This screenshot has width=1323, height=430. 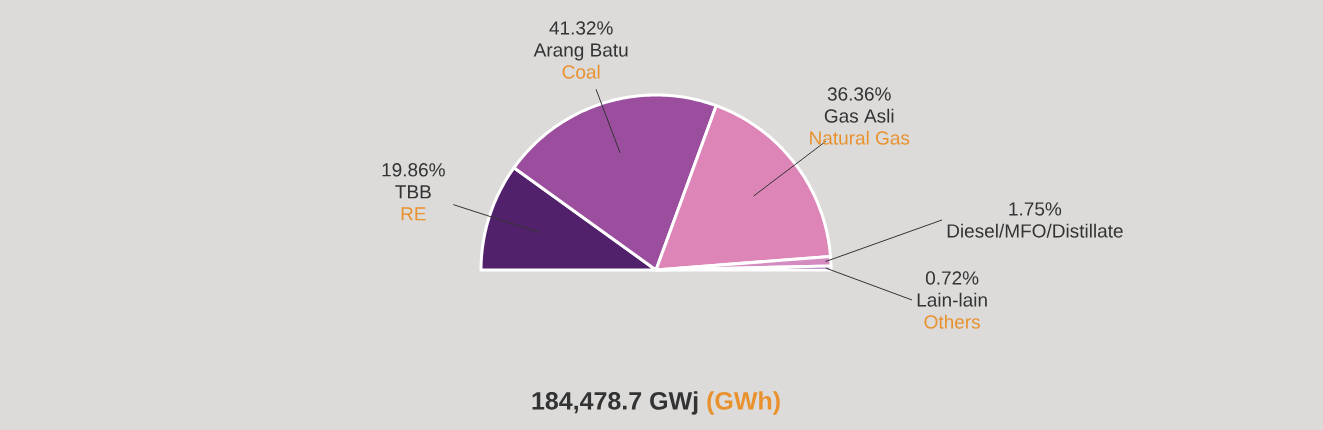 What do you see at coordinates (743, 403) in the screenshot?
I see `text: (GWh)` at bounding box center [743, 403].